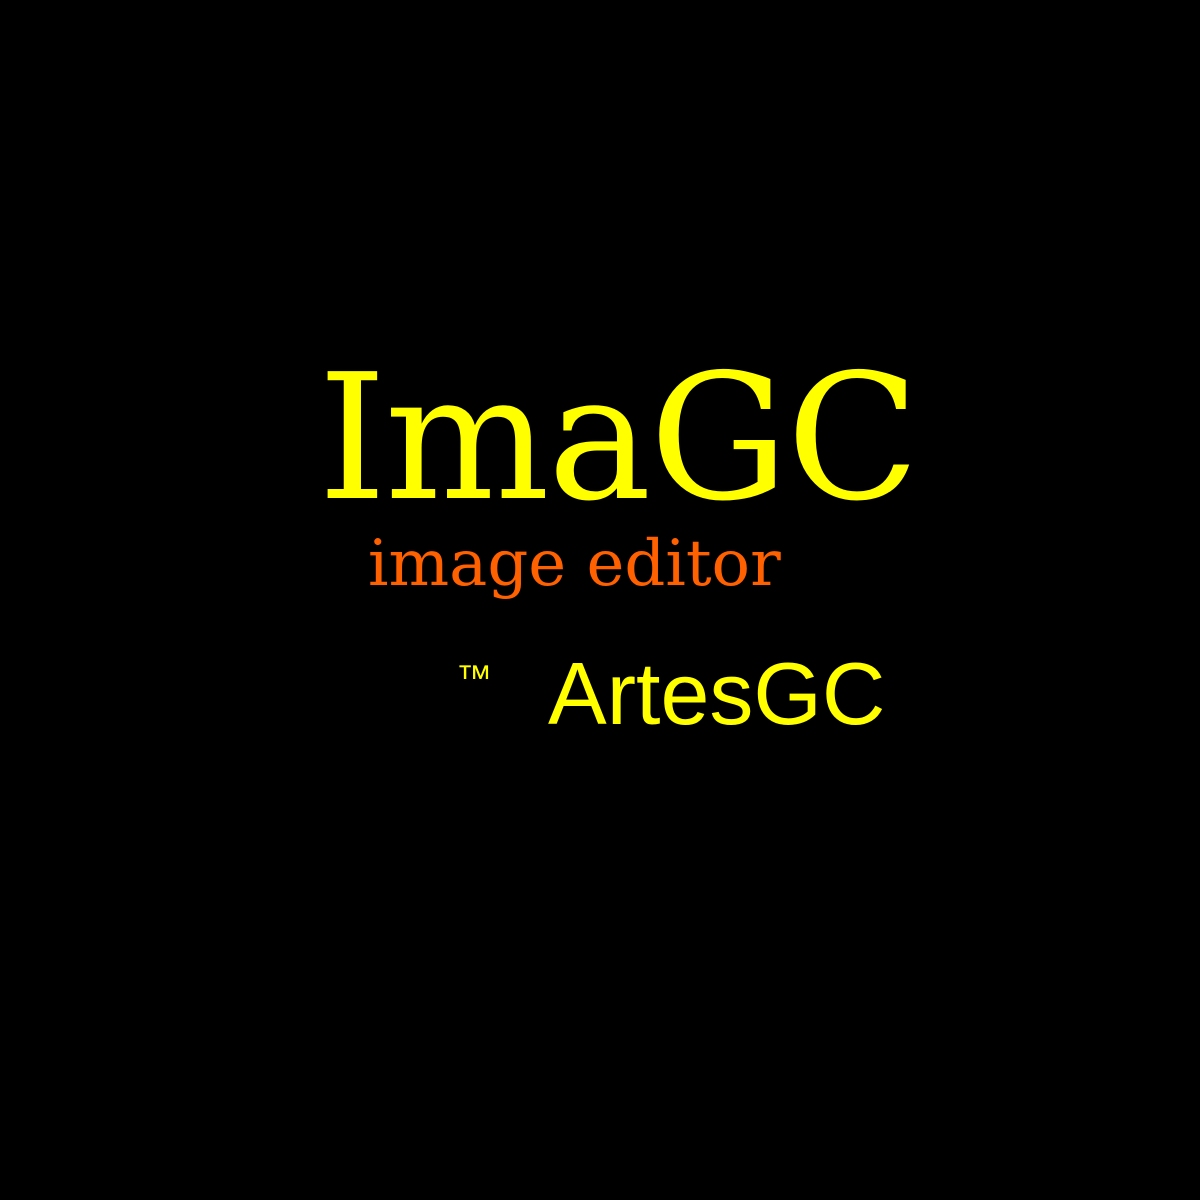 This screenshot has height=1200, width=1200. Describe the element at coordinates (619, 438) in the screenshot. I see `app-name: ImaGC` at that location.